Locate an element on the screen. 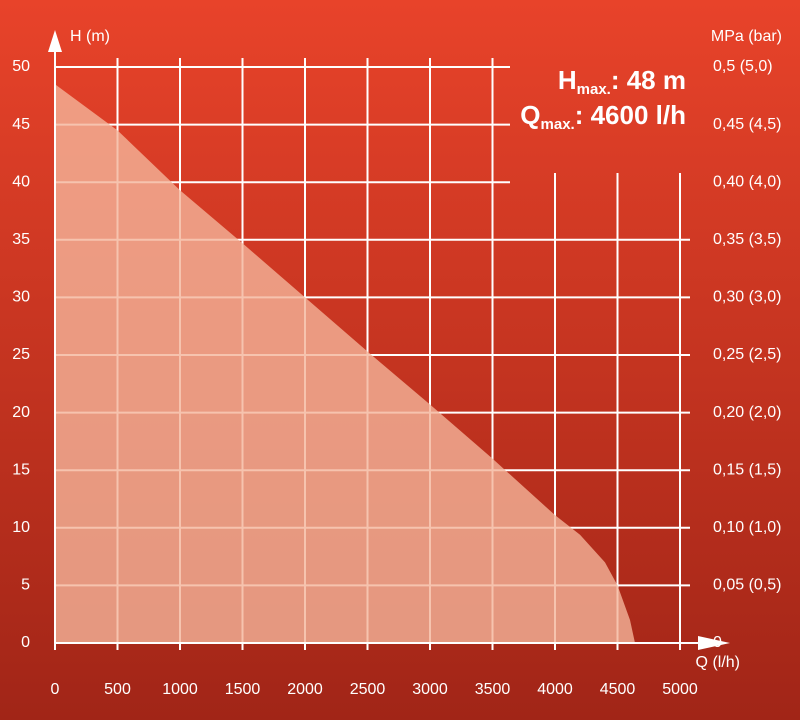  x-tick-label: 2500 is located at coordinates (368, 689).